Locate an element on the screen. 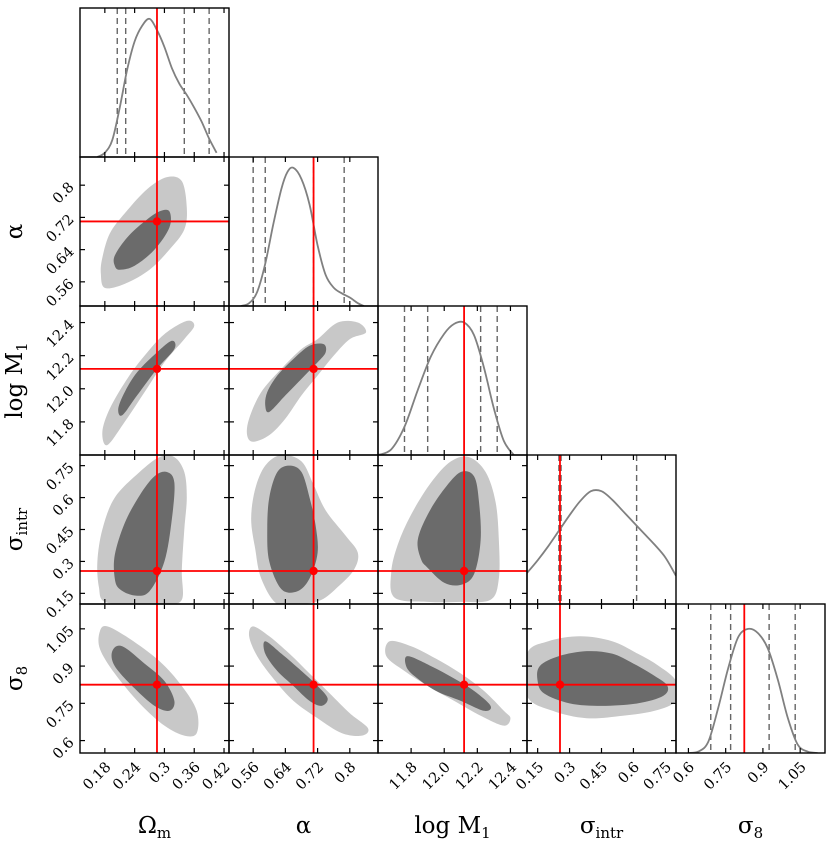  y-tick-label-alpha: 0.72 is located at coordinates (61, 229).